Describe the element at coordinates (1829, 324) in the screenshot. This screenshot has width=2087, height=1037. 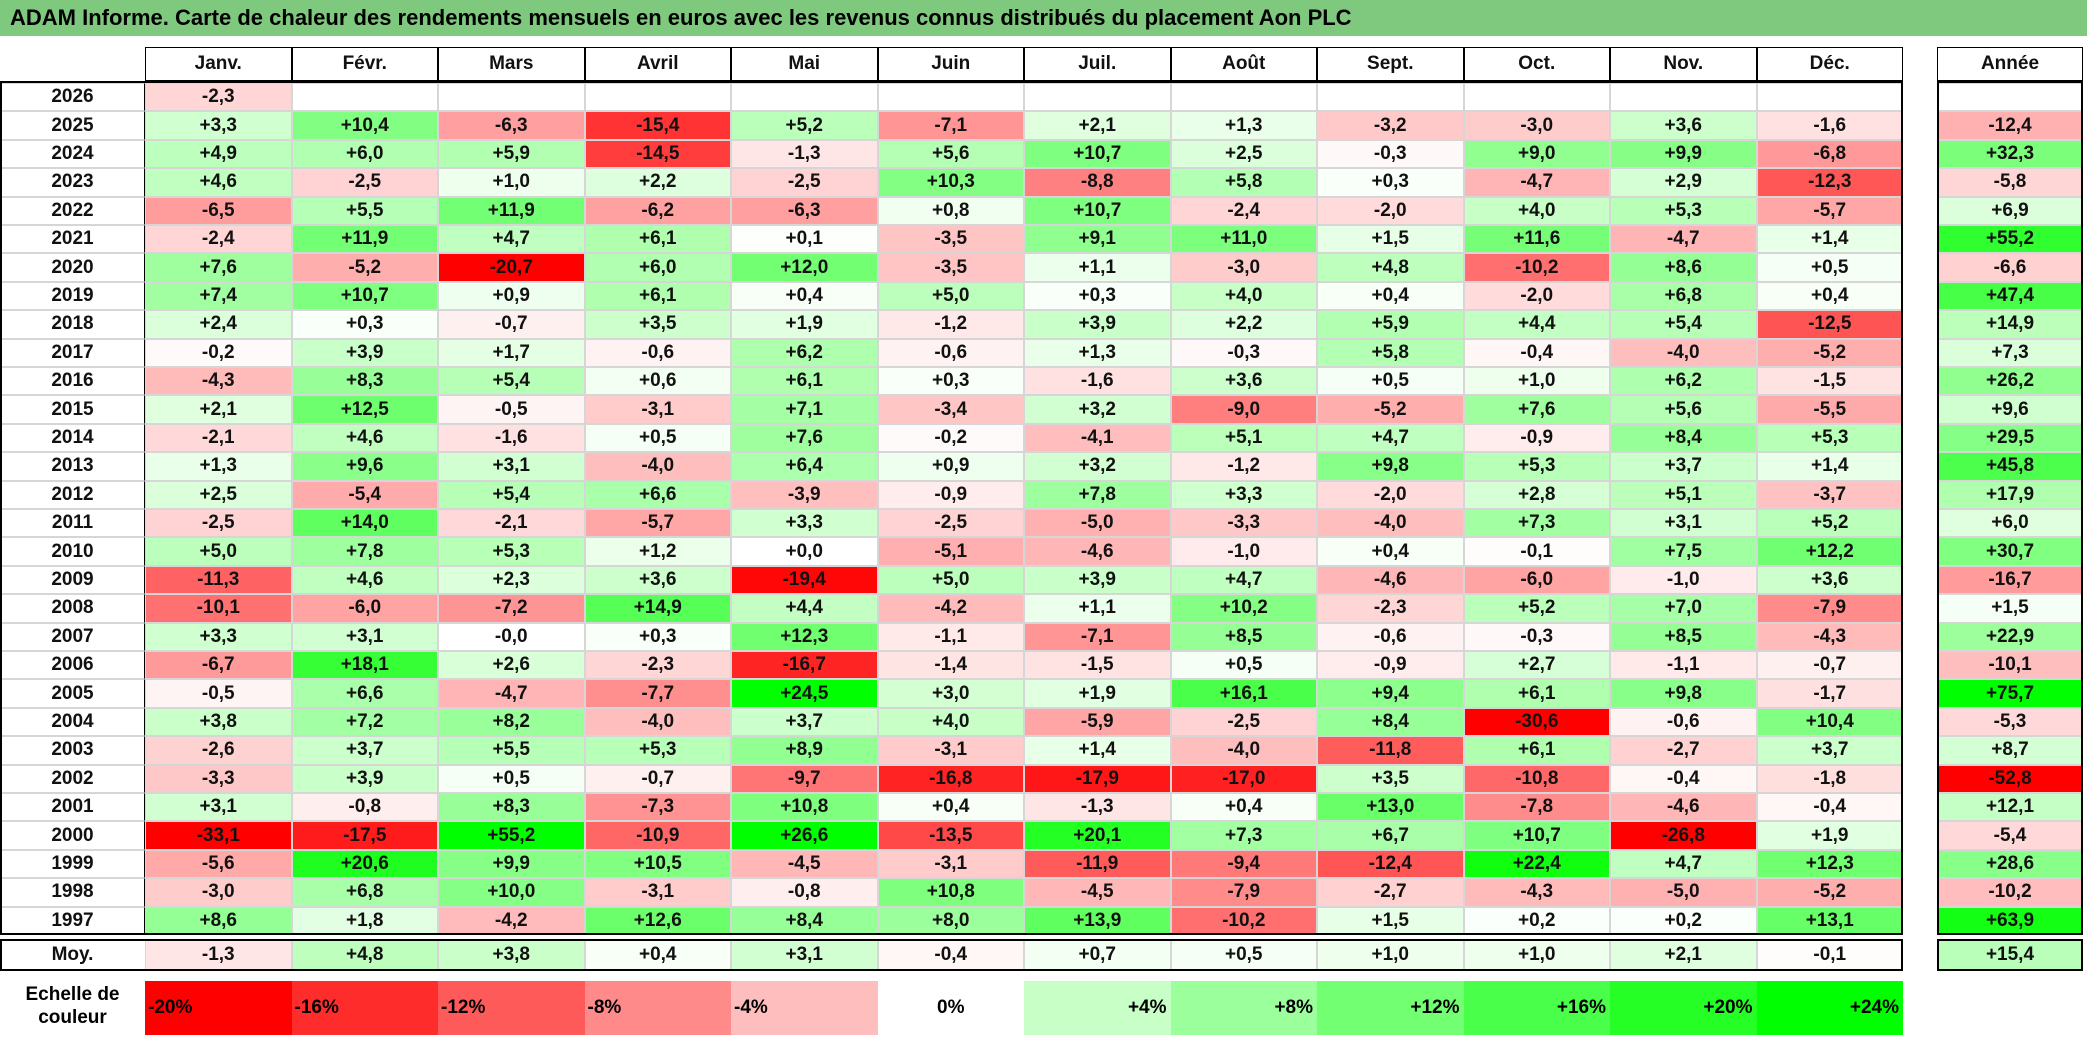
I see `heatmap-cell: -12,5` at that location.